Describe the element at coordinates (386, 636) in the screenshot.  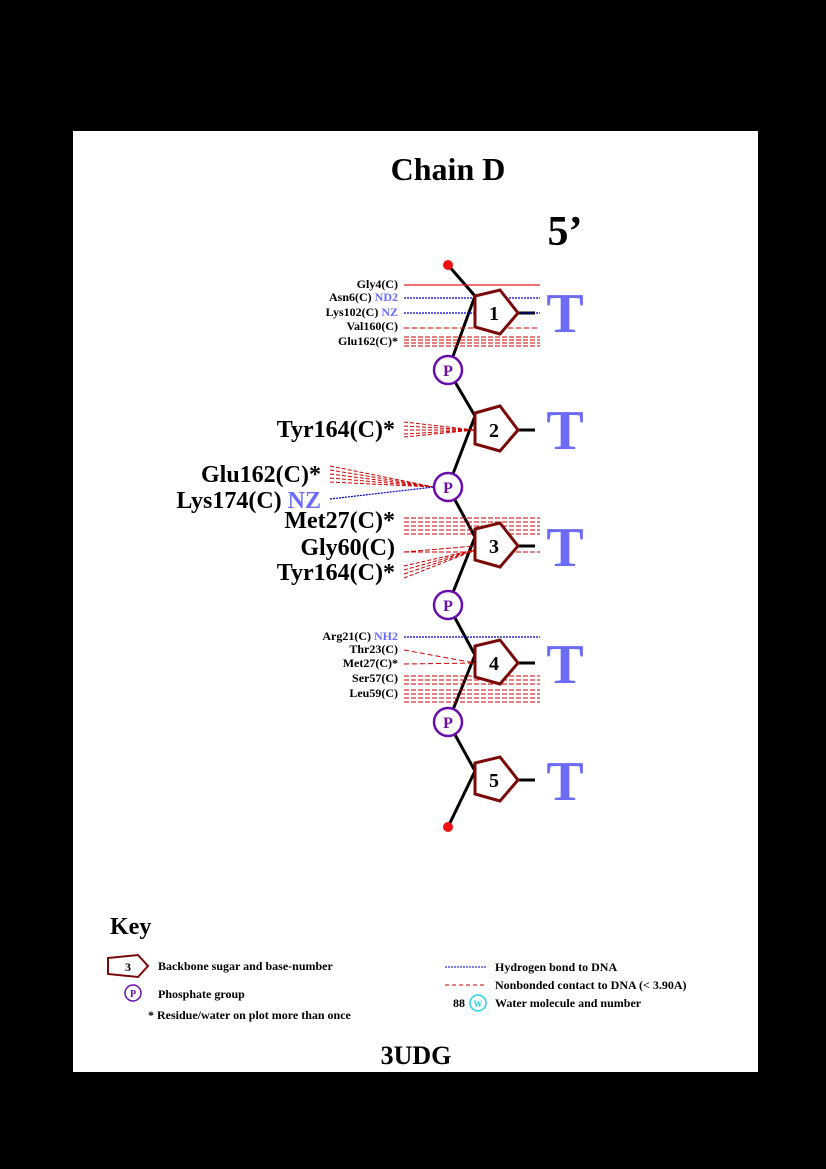
I see `atom-label: NH2` at that location.